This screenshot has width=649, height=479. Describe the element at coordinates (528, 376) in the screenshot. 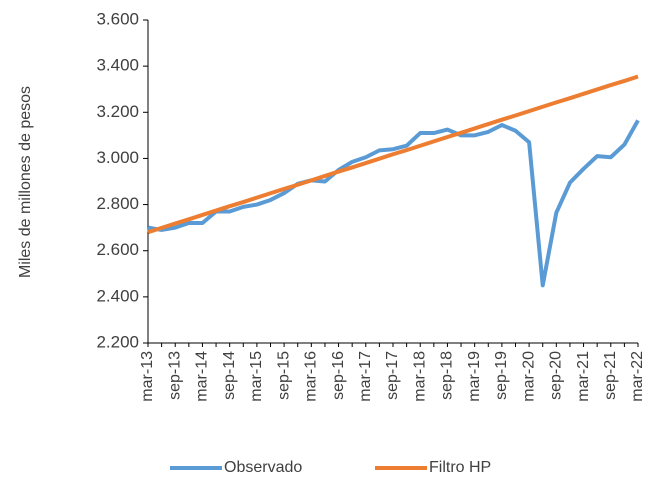

I see `x-tick-label: mar-20` at that location.